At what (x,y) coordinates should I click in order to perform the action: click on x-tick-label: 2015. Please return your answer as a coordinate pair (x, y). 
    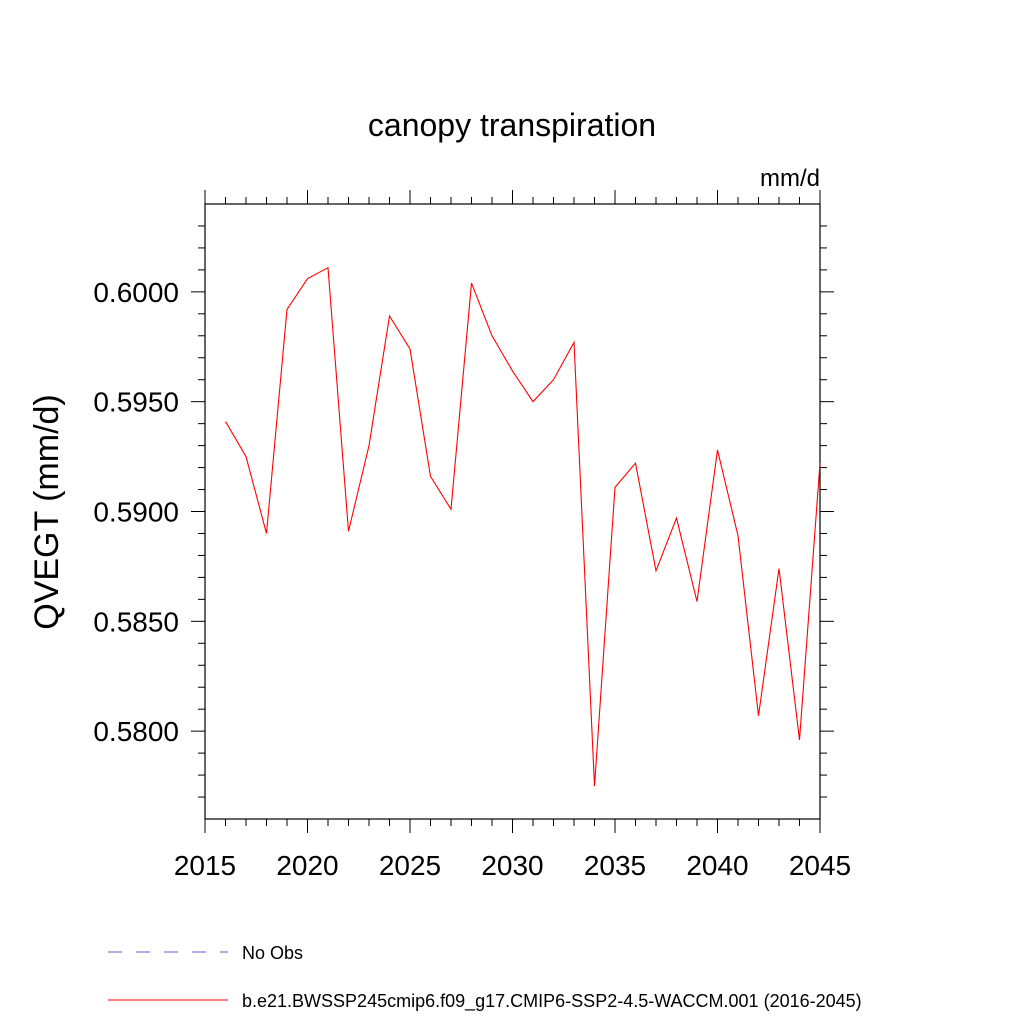
    Looking at the image, I should click on (205, 865).